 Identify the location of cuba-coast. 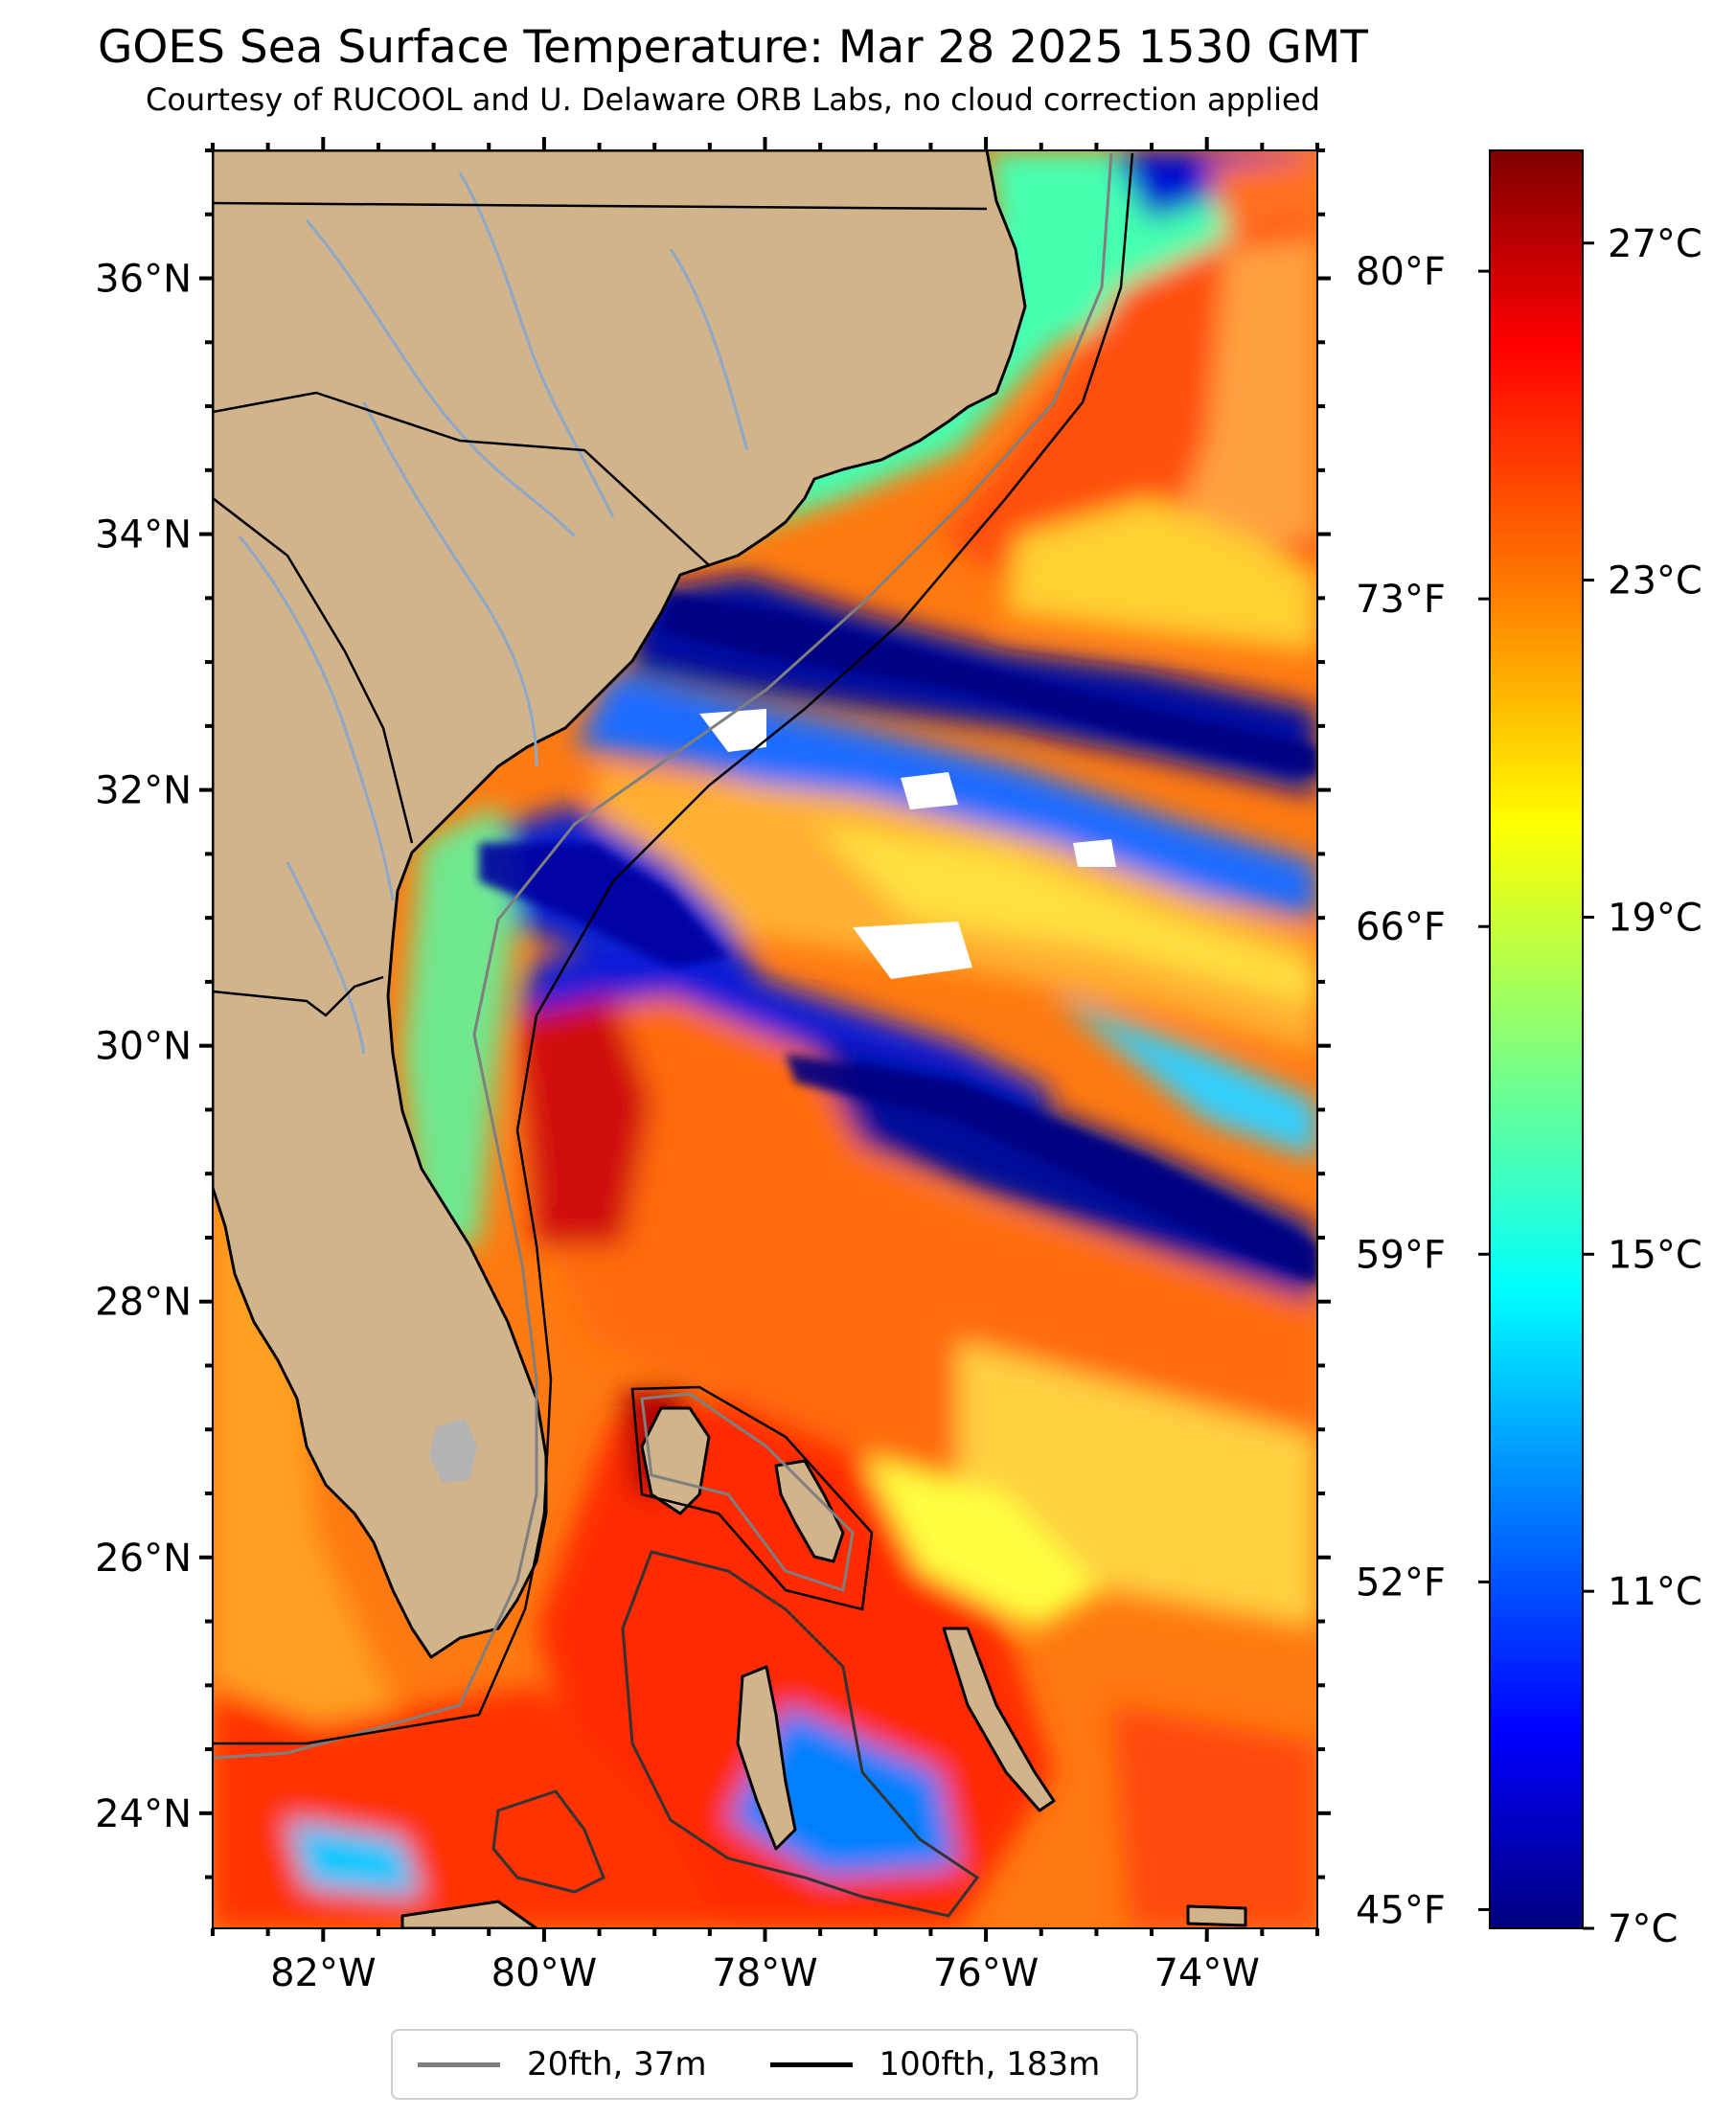
(469, 1914).